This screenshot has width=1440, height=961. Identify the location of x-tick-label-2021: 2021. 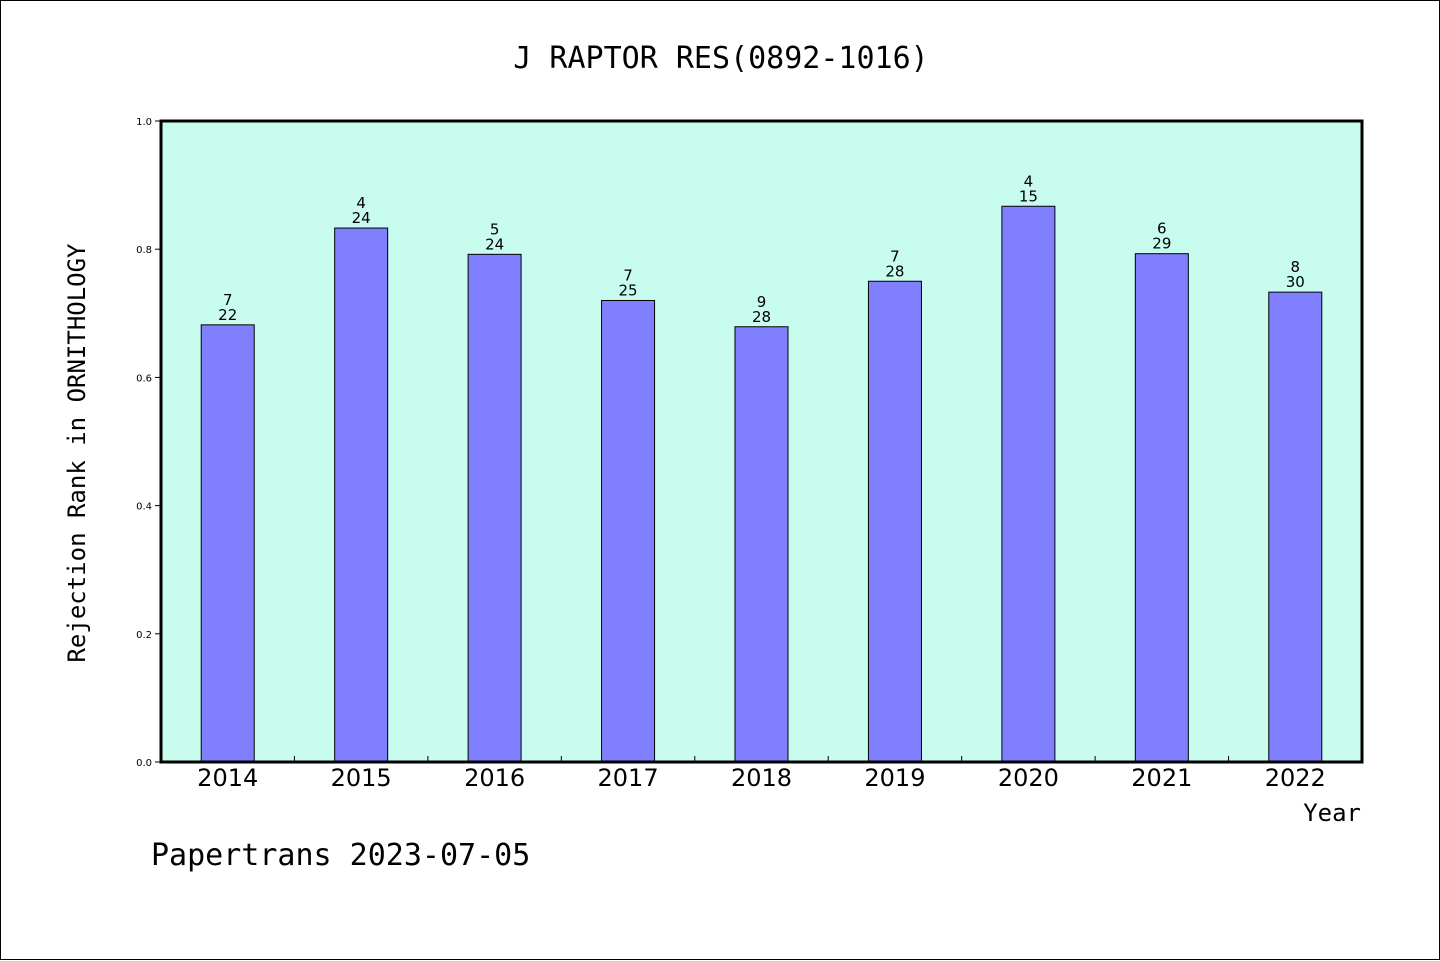
(1161, 778).